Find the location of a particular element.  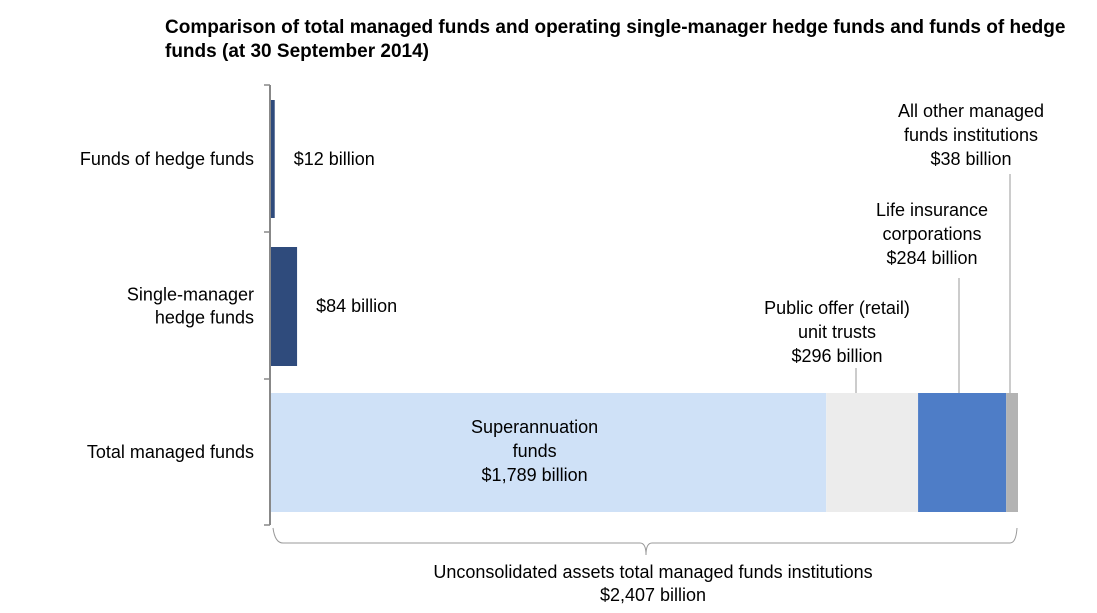

segment-label: corporations is located at coordinates (931, 234).